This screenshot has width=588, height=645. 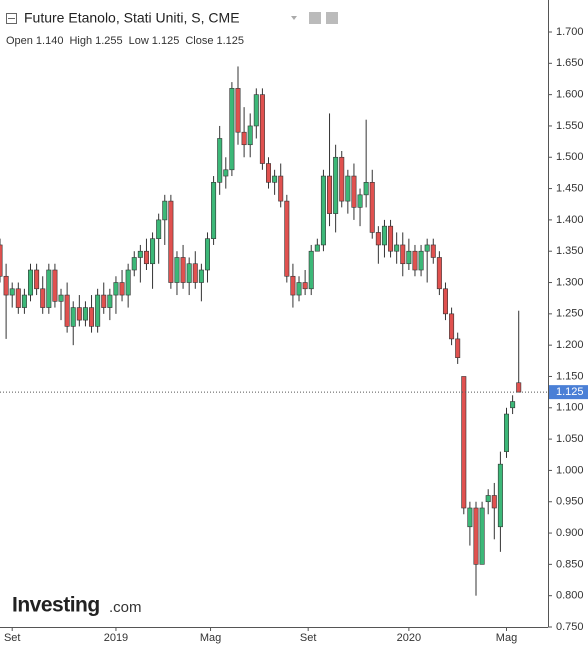 What do you see at coordinates (570, 188) in the screenshot?
I see `y-tick-label: 1.450` at bounding box center [570, 188].